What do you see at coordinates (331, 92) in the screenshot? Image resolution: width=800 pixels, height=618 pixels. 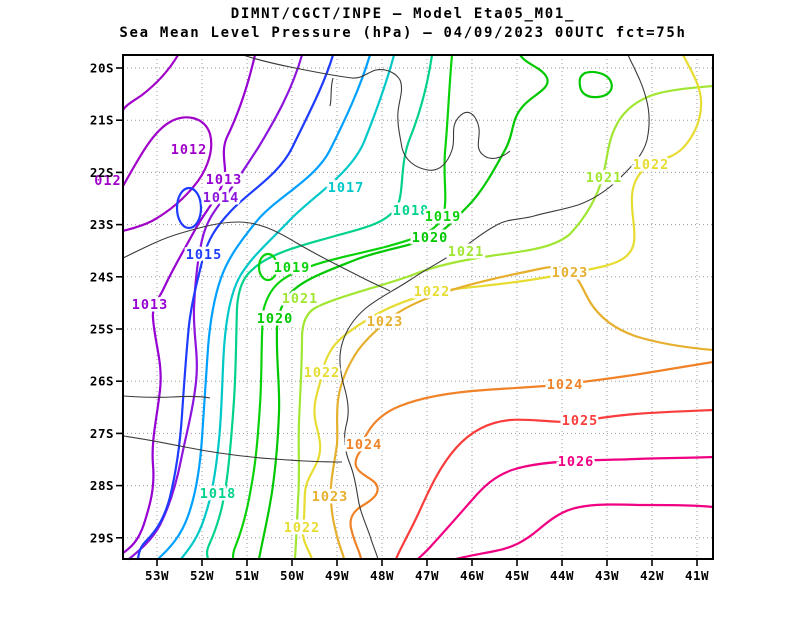 I see `river-stub` at bounding box center [331, 92].